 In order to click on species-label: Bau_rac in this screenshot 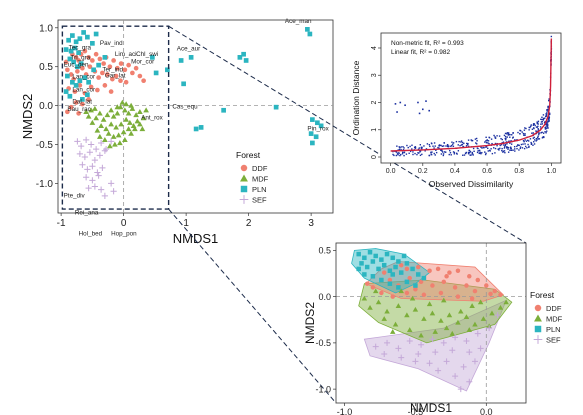, I will do `click(78, 109)`.